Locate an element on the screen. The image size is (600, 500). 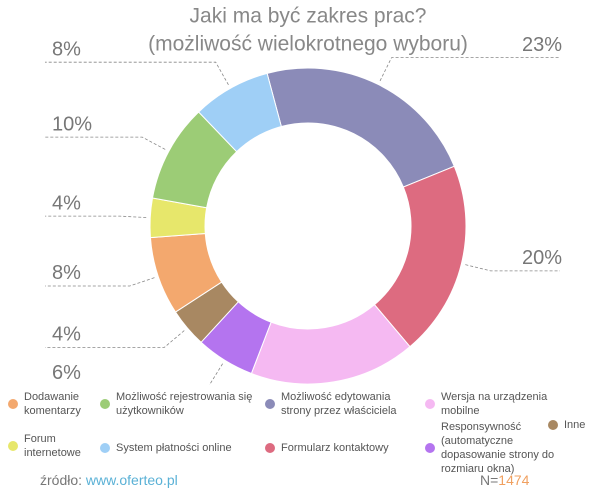
n-value: 1474 is located at coordinates (514, 480).